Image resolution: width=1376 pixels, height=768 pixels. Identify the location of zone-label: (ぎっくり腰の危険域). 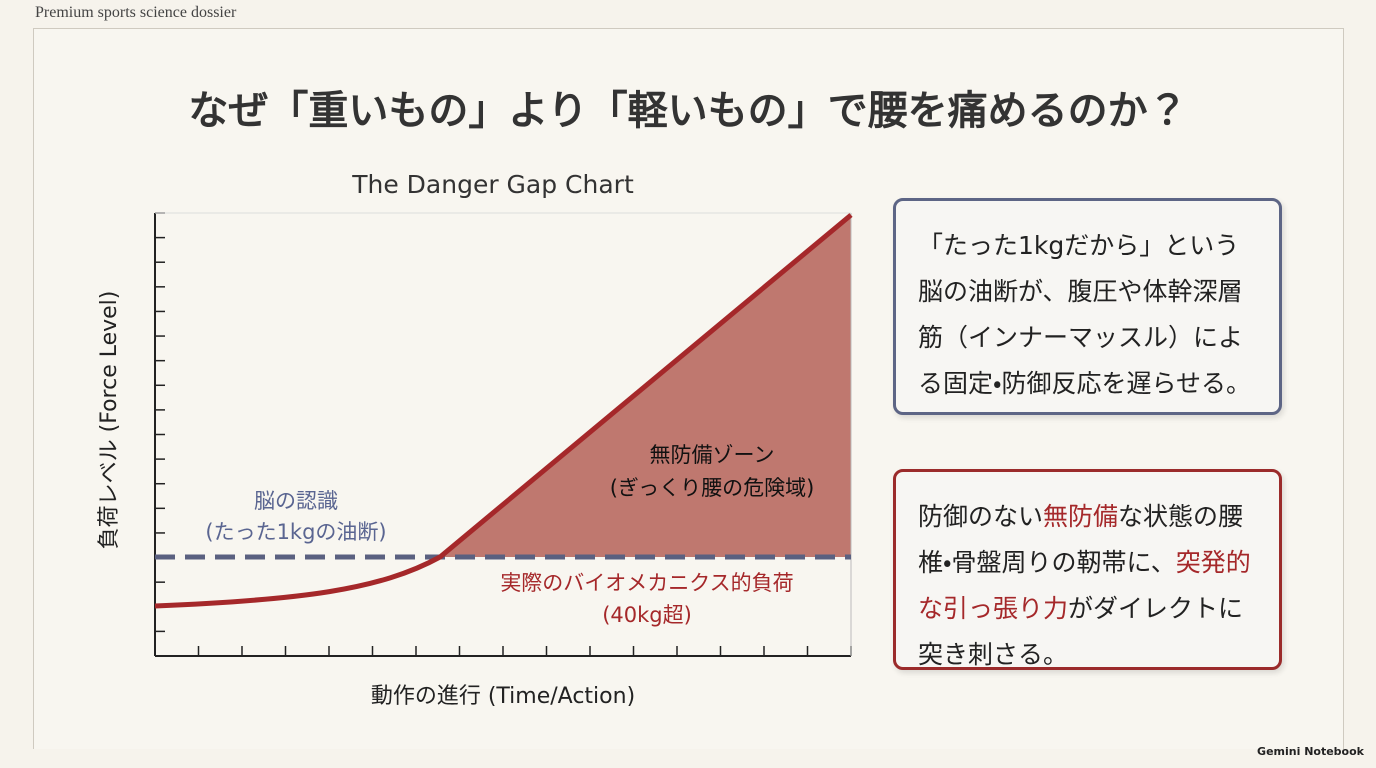
(712, 488).